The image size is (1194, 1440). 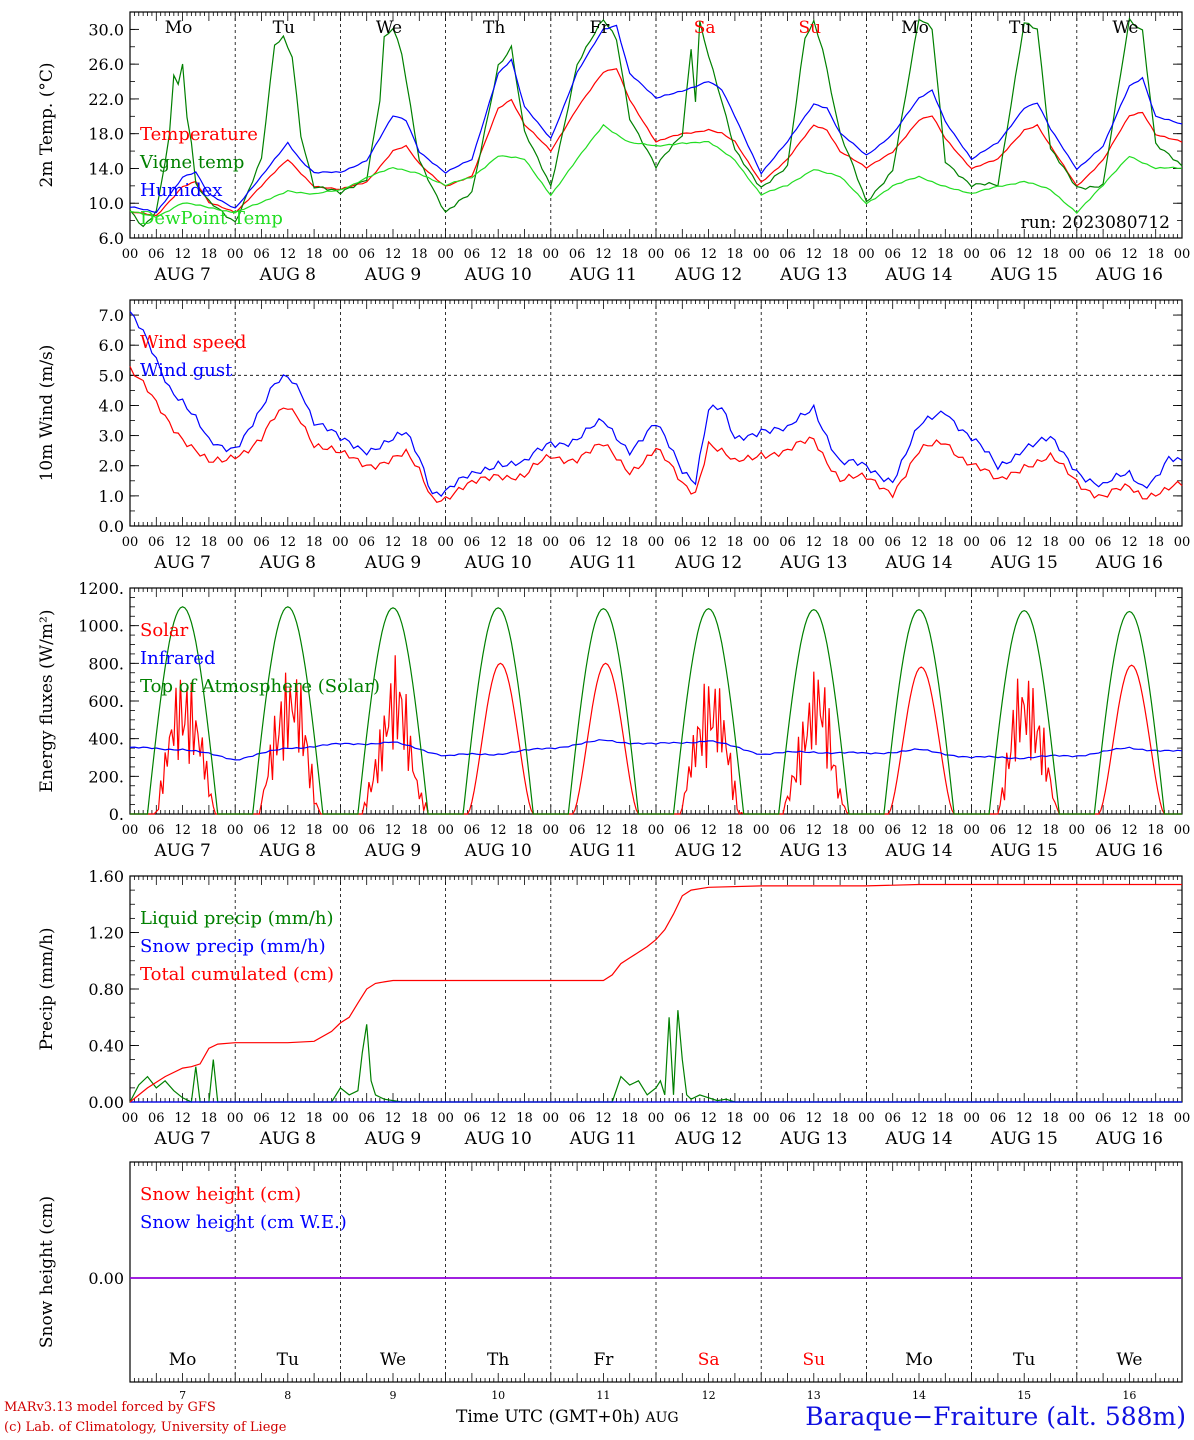 What do you see at coordinates (1129, 1360) in the screenshot?
I see `day-label-bottom: We` at bounding box center [1129, 1360].